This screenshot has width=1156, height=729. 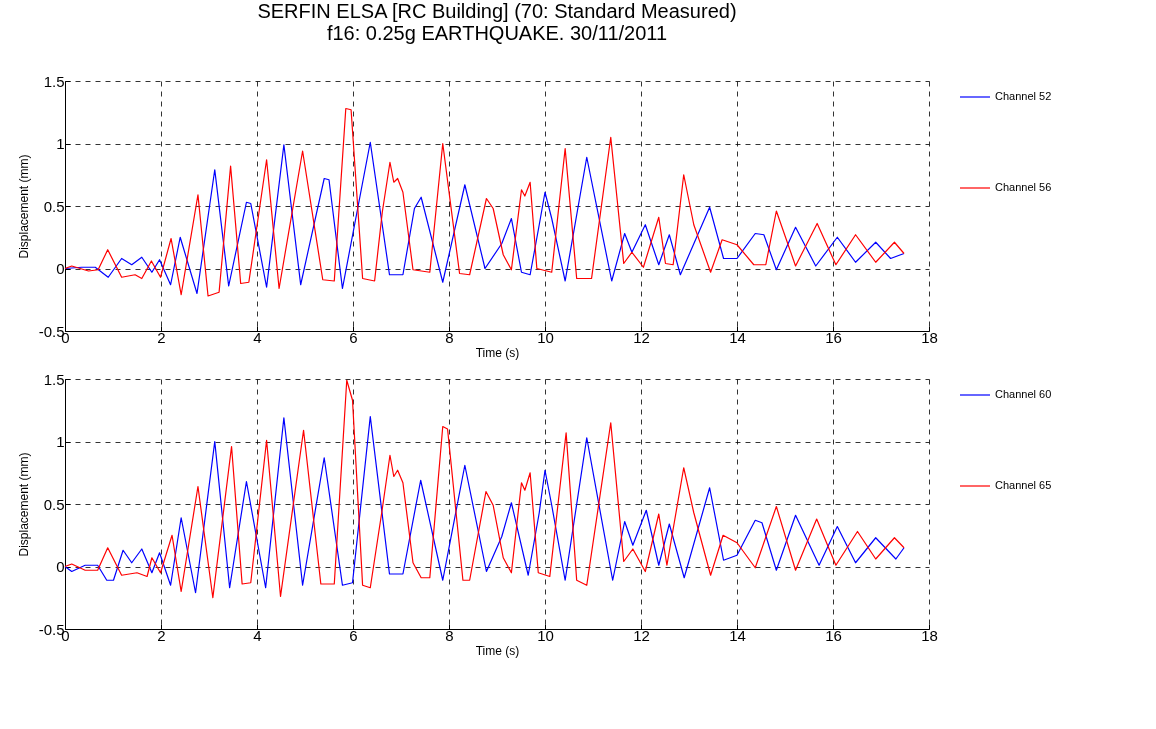 I want to click on legend-label: Channel 56, so click(x=1023, y=187).